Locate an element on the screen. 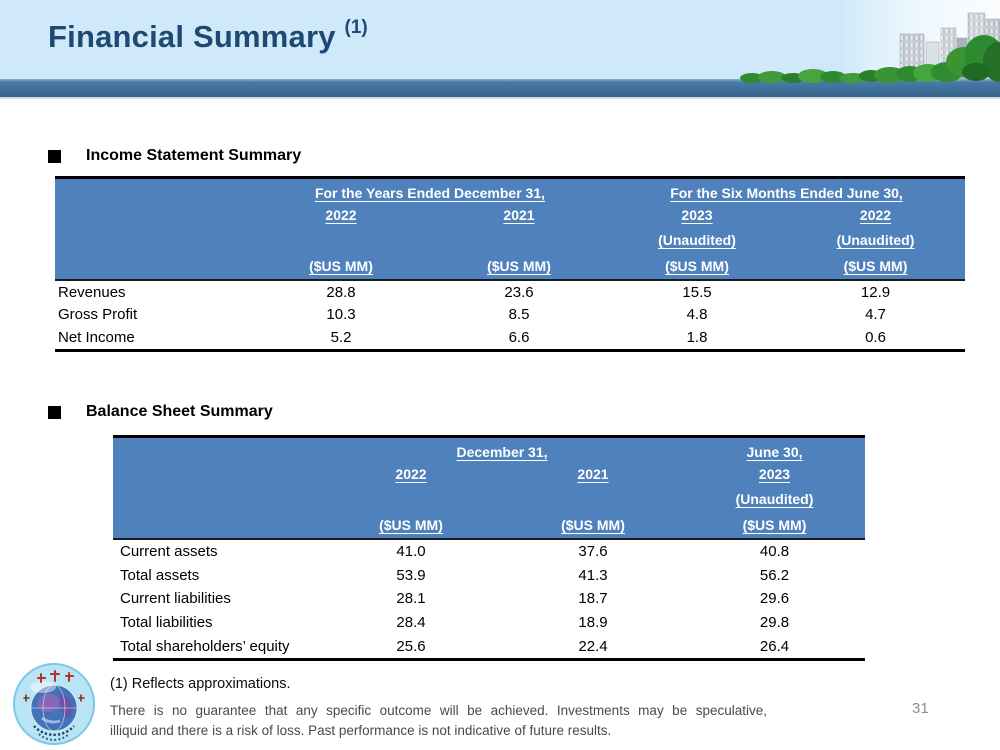  row-label: Current liabilities is located at coordinates (175, 599).